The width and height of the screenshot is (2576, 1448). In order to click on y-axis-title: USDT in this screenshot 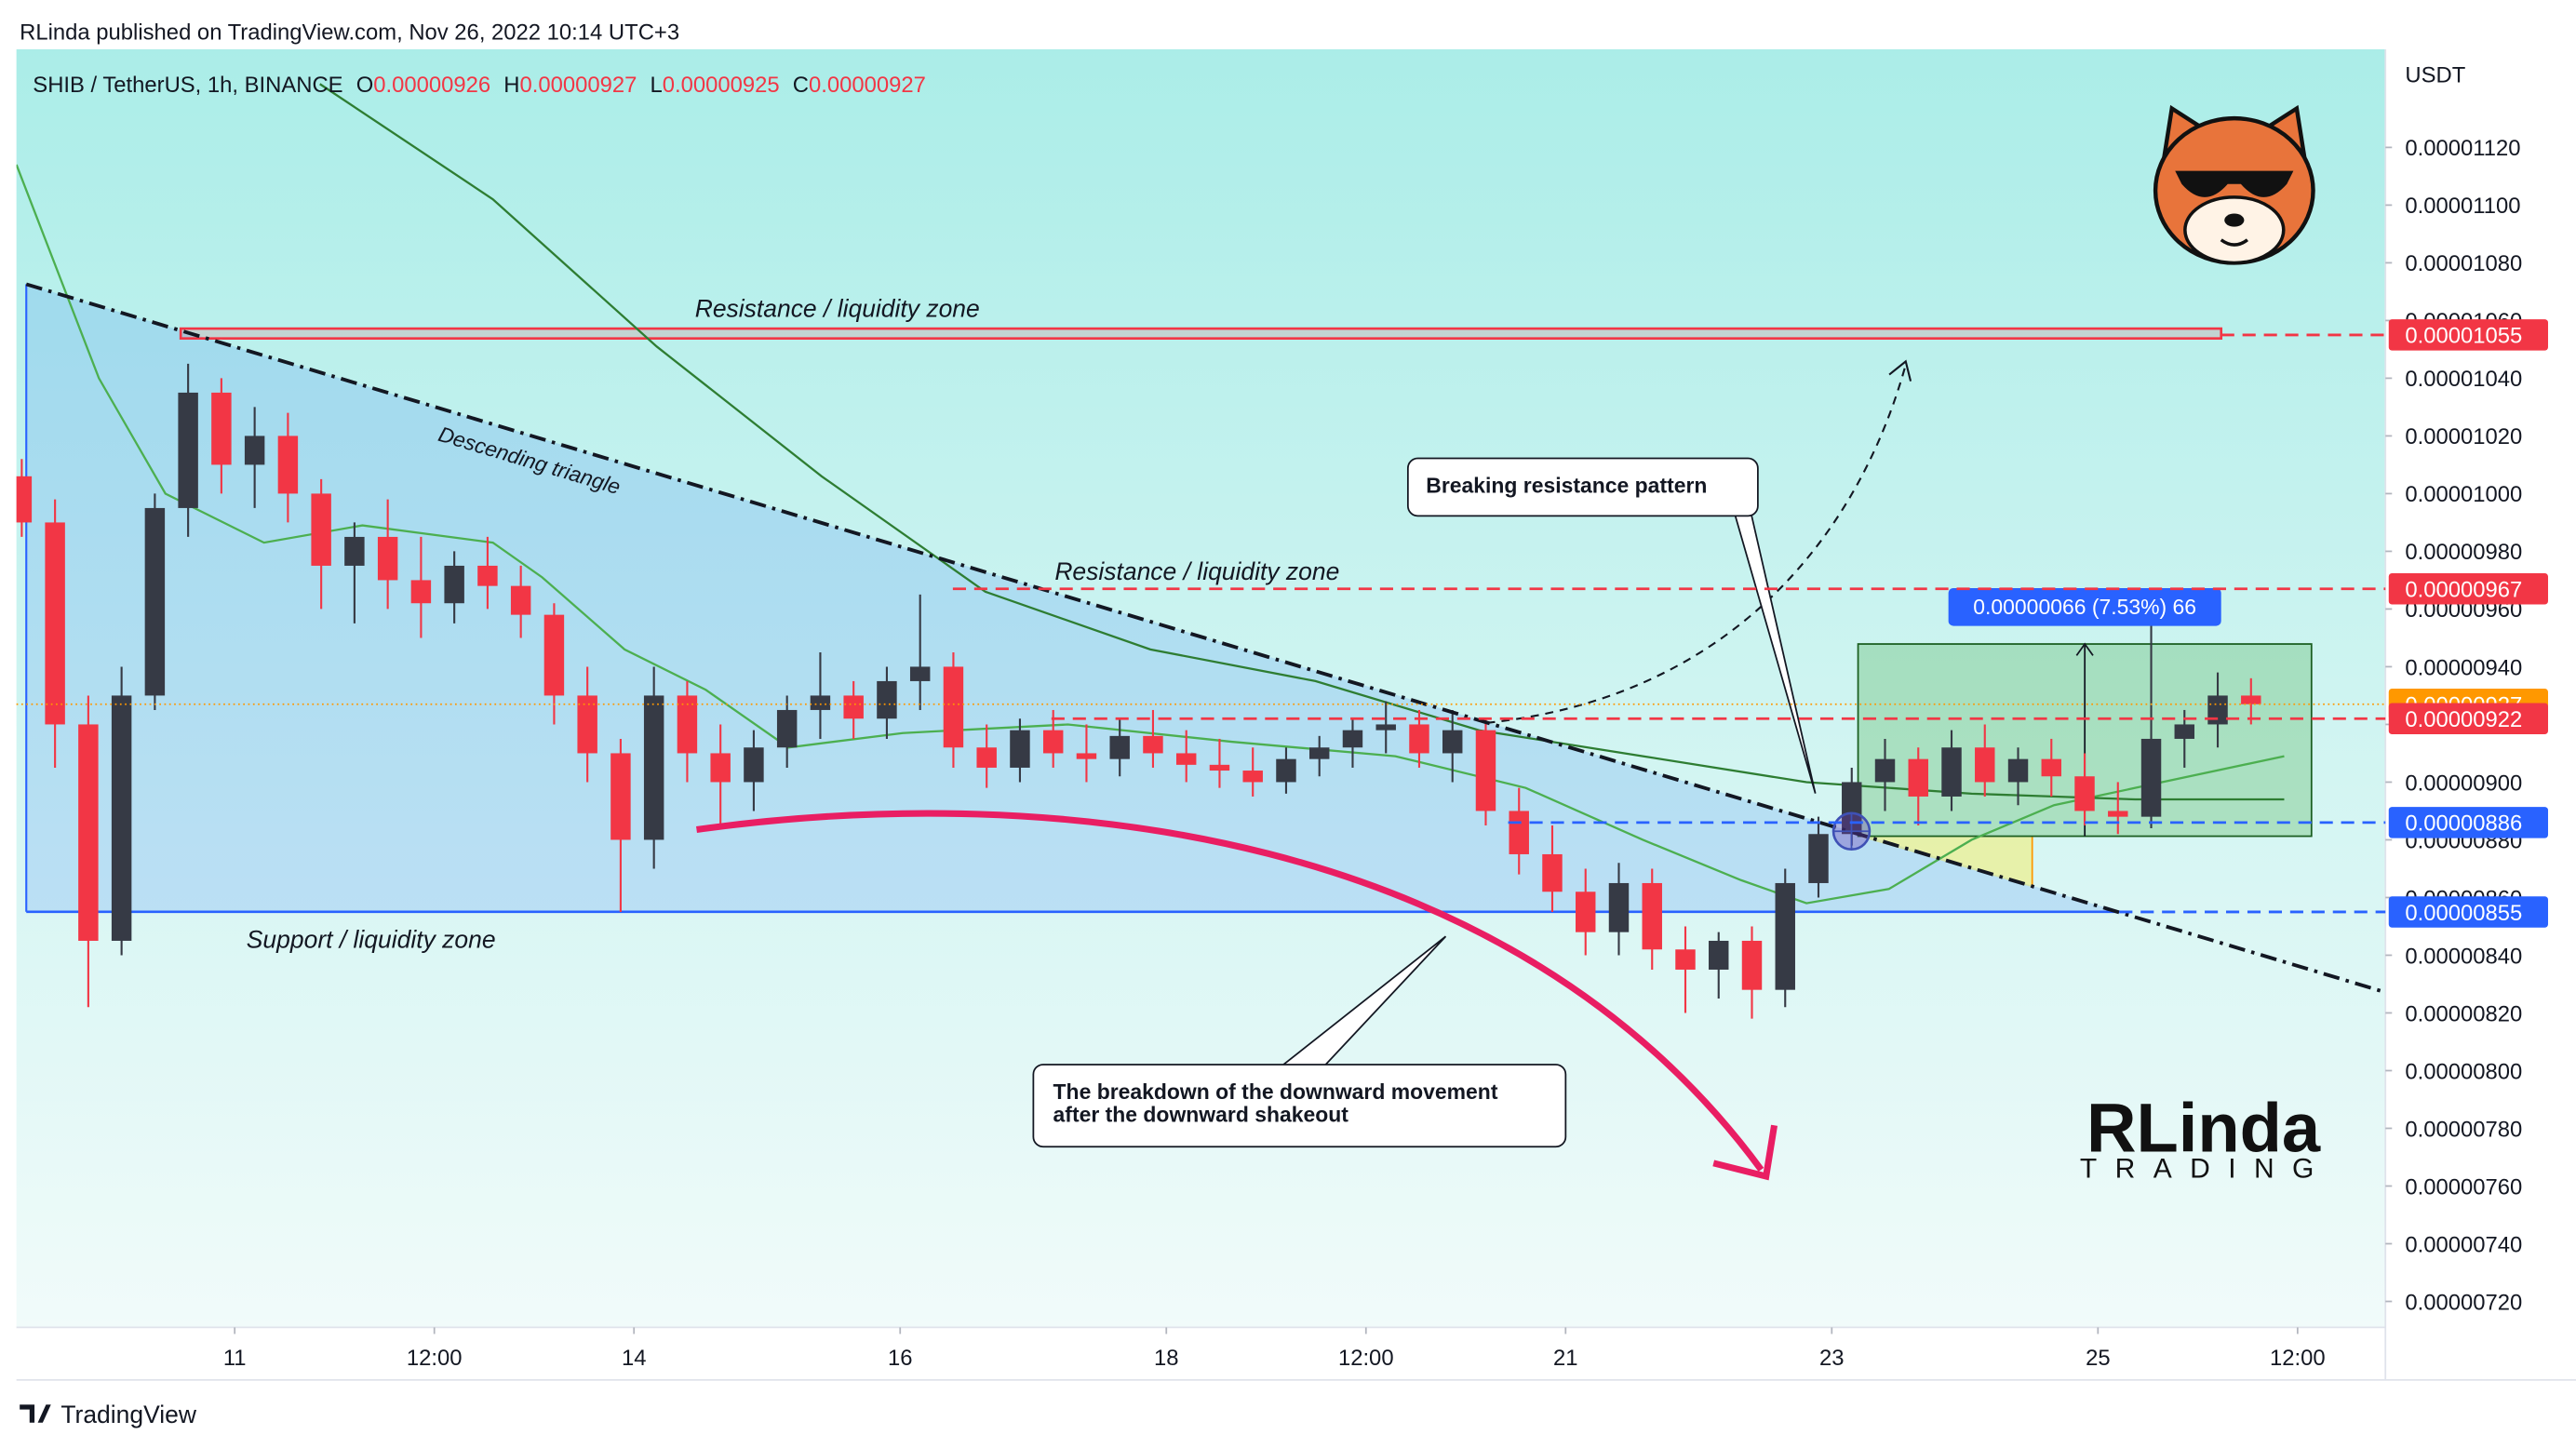, I will do `click(2435, 74)`.